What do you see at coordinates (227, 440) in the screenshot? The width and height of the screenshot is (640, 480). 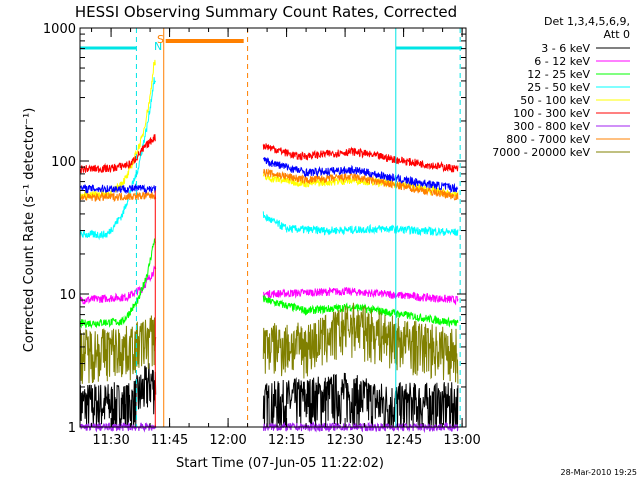 I see `x-tick-label: 12:00` at bounding box center [227, 440].